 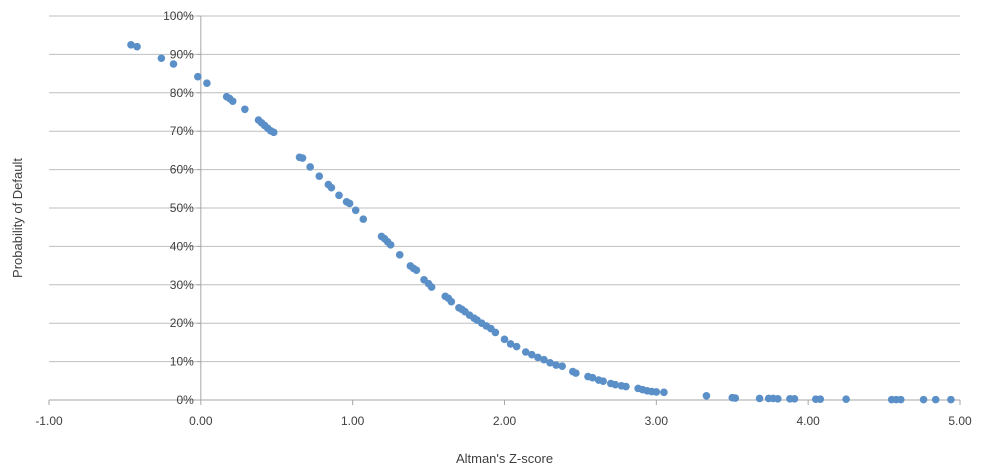 What do you see at coordinates (504, 458) in the screenshot?
I see `x-axis-title: Altman's Z-score` at bounding box center [504, 458].